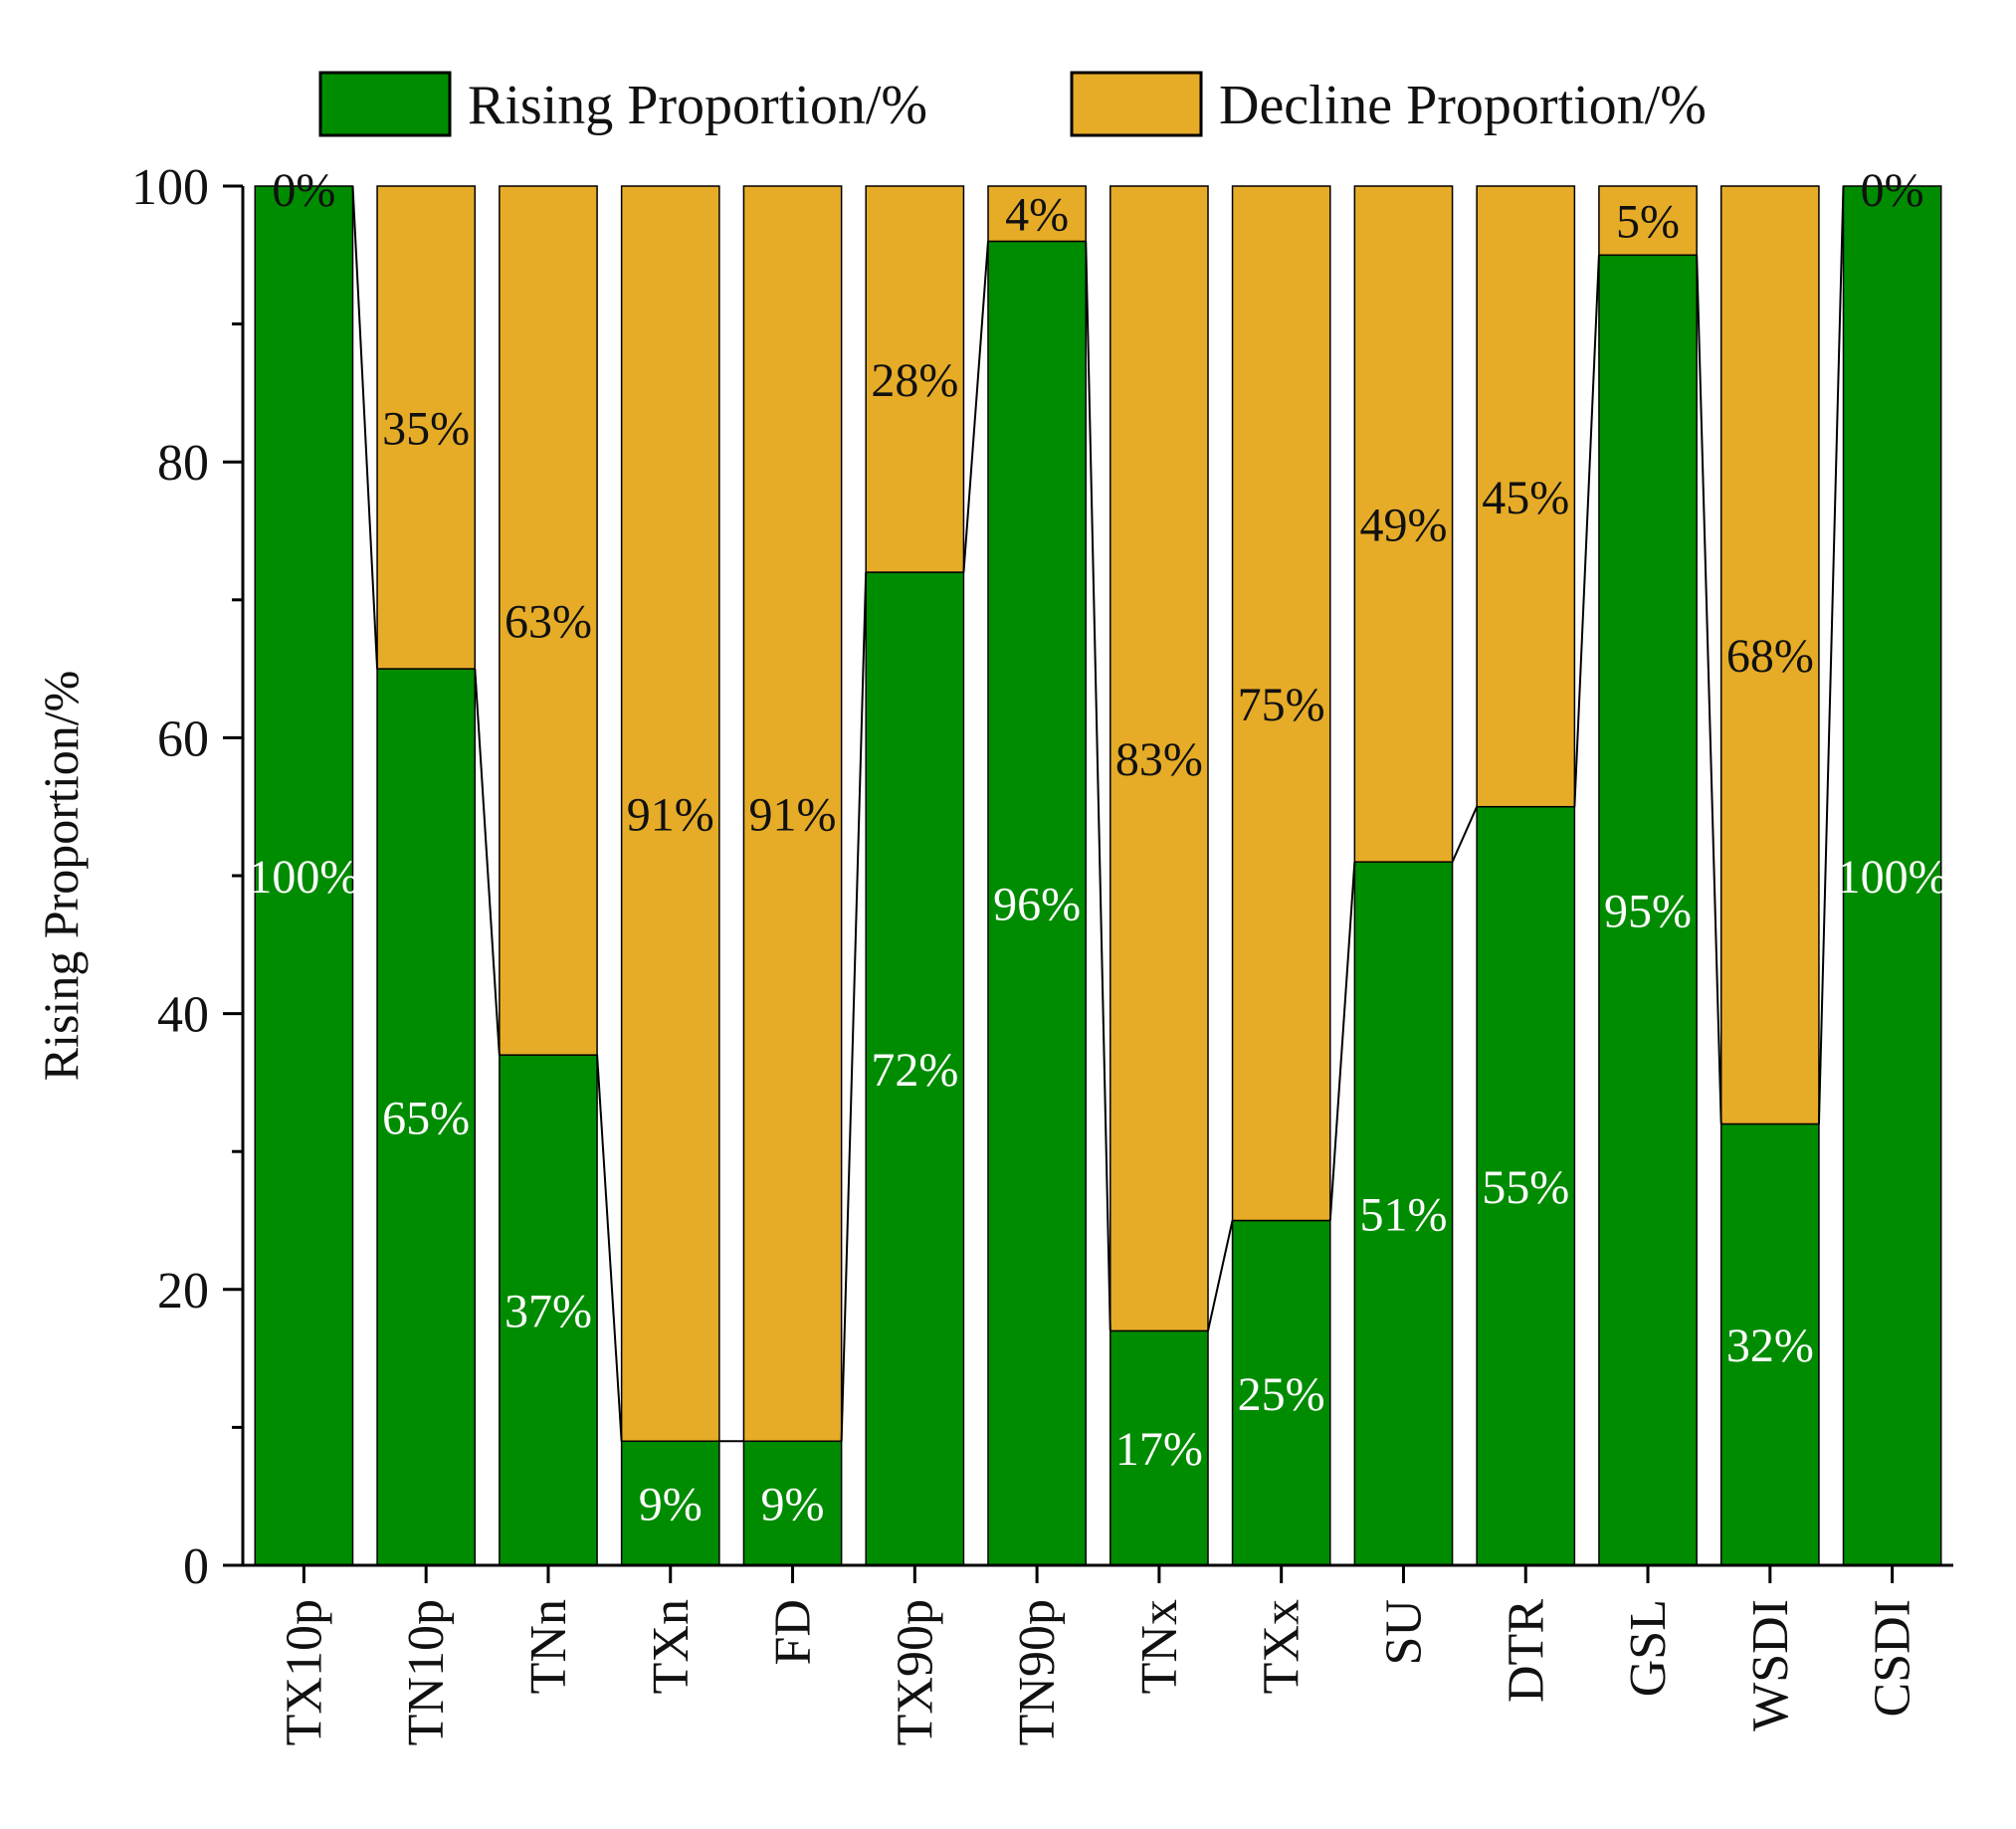 This screenshot has width=2016, height=1829. I want to click on bar-decline-txn, so click(670, 814).